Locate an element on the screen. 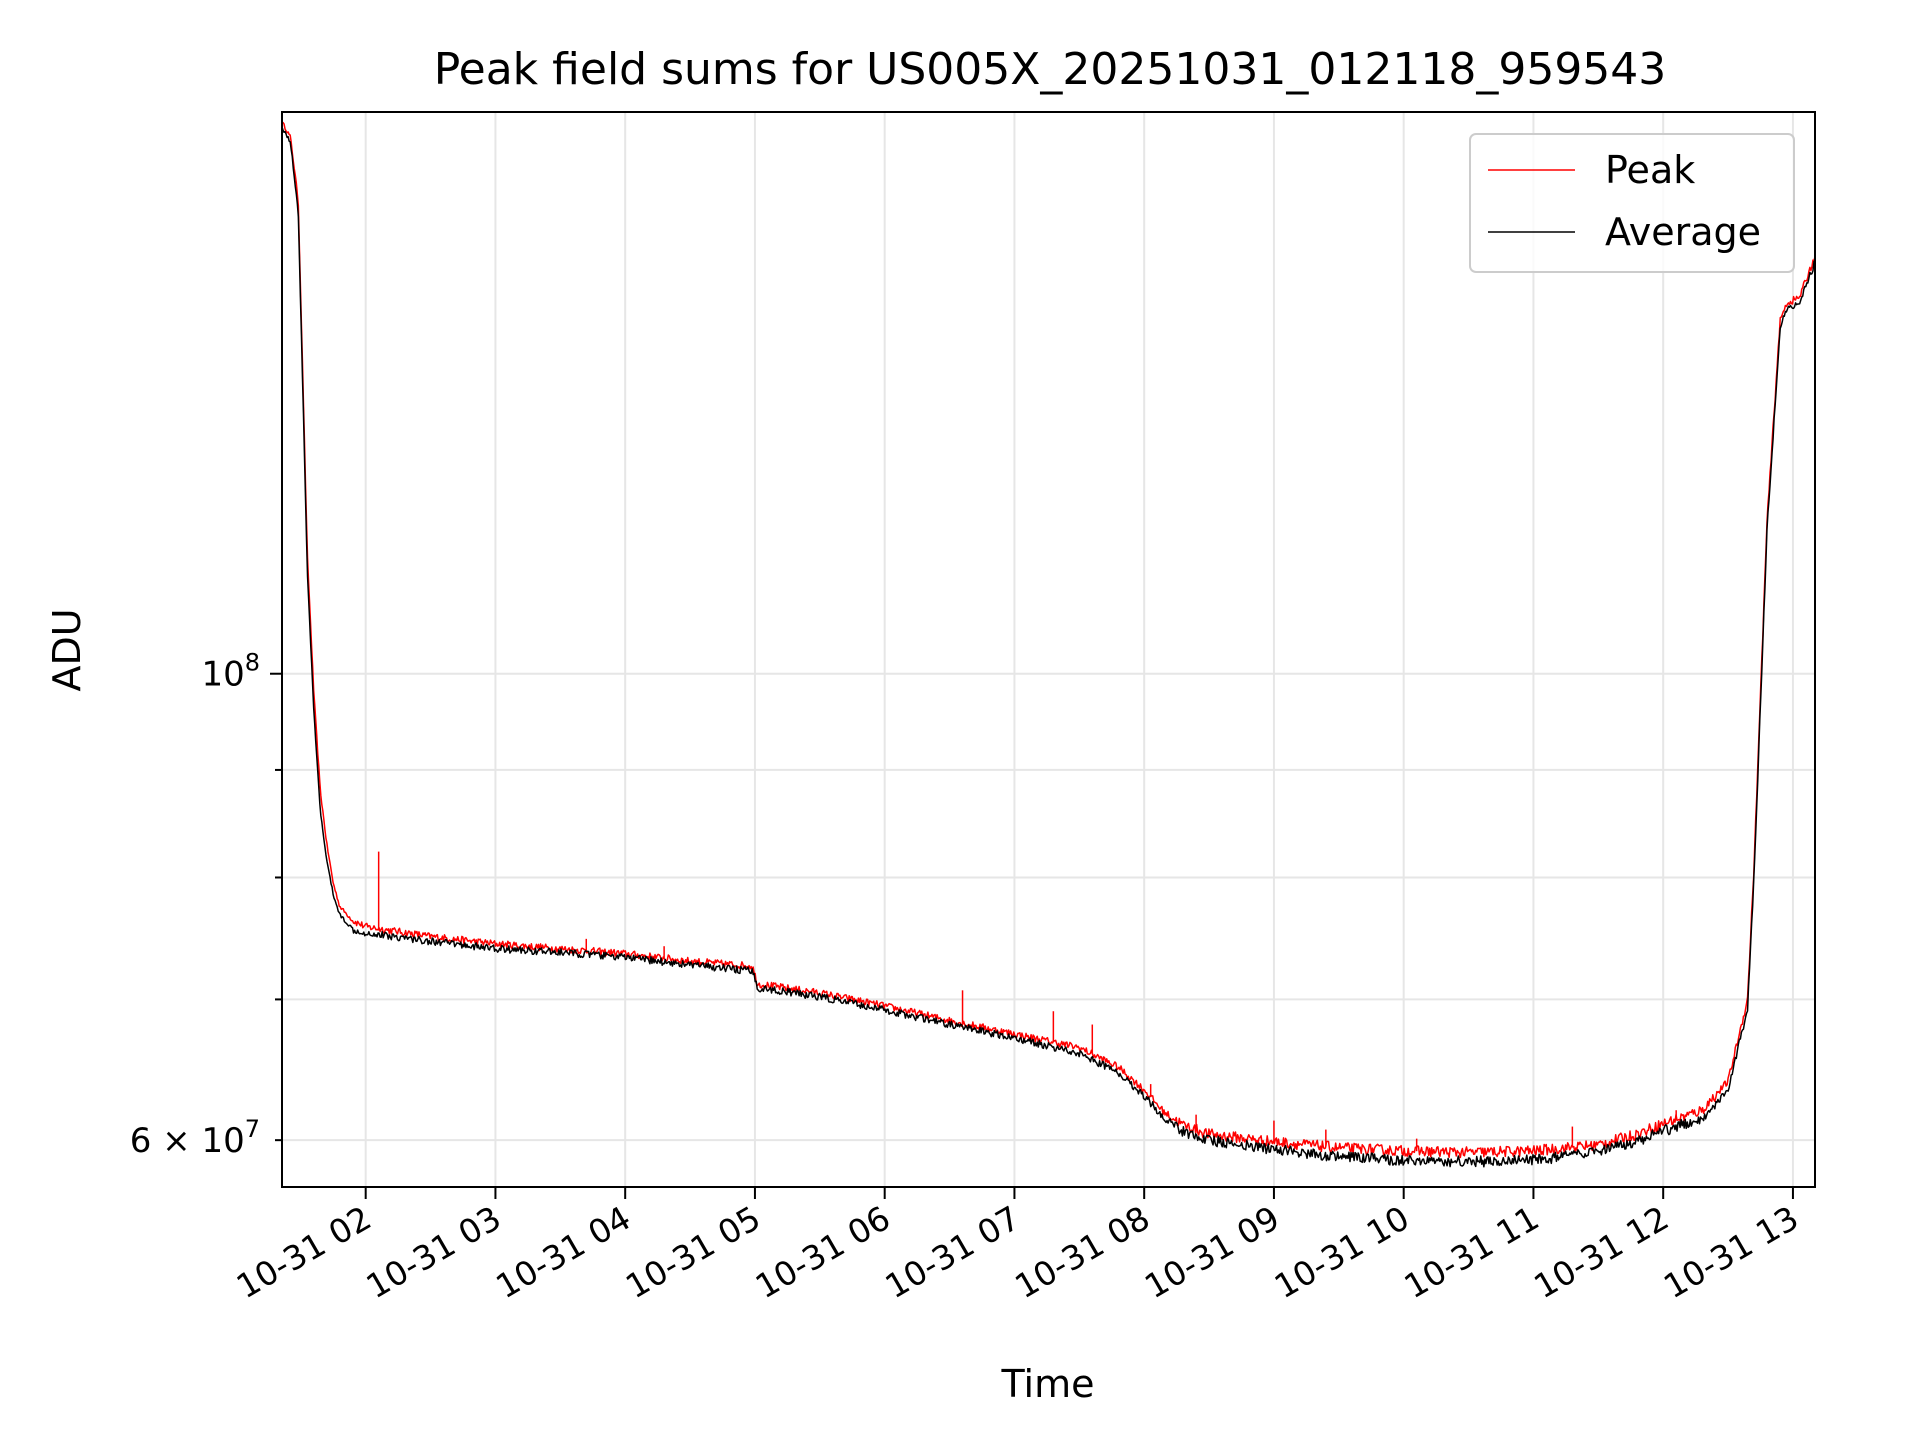 This screenshot has width=1920, height=1440. x-axis-label: Time is located at coordinates (1048, 1384).